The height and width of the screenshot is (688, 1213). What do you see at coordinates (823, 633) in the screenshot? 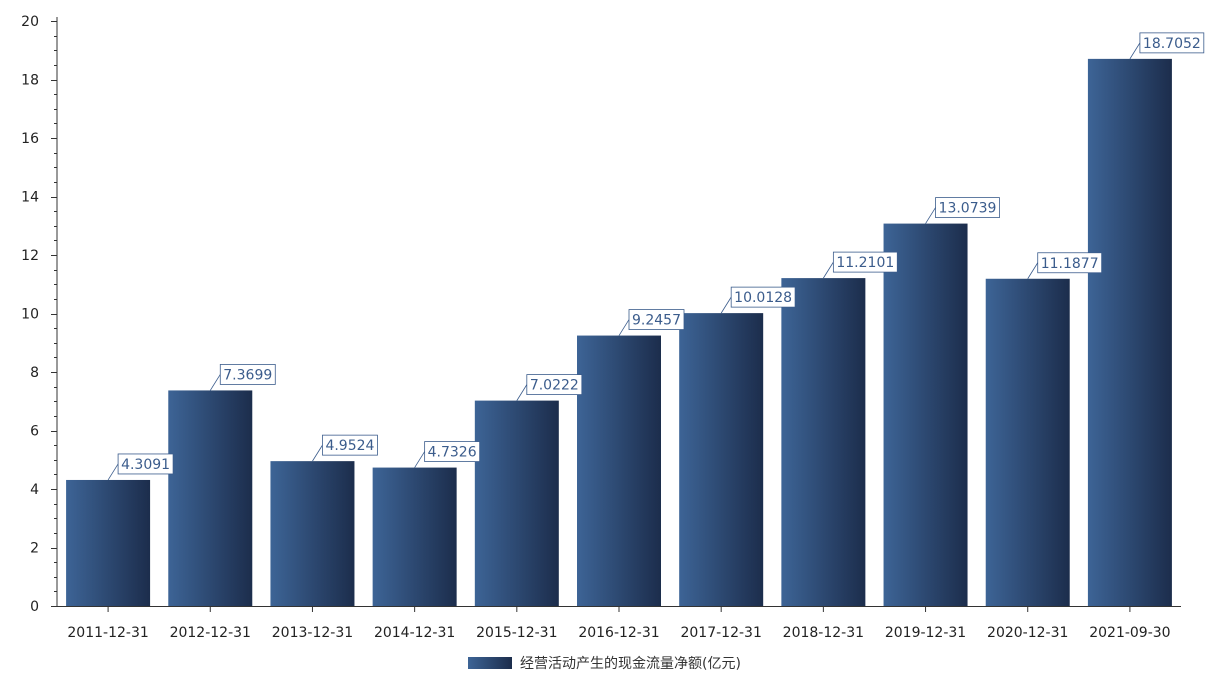
I see `x-tick-label: 2018-12-31` at bounding box center [823, 633].